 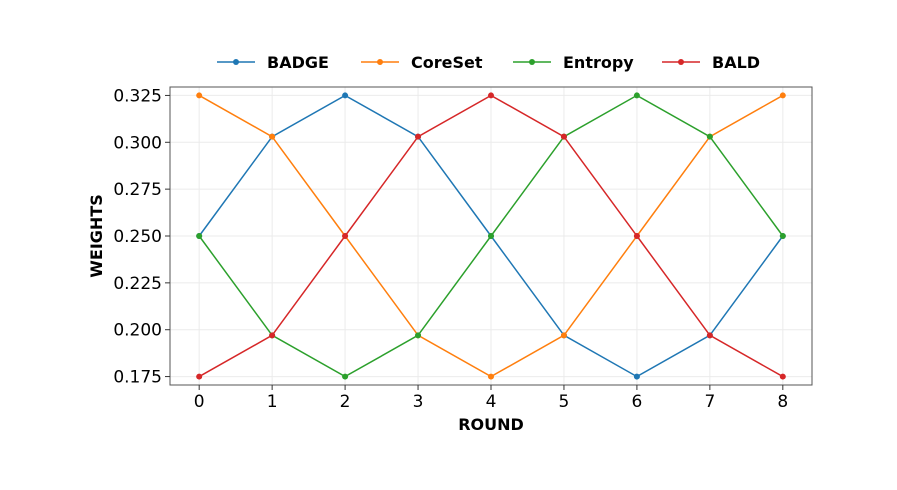 What do you see at coordinates (636, 402) in the screenshot?
I see `x-tick-label: 6` at bounding box center [636, 402].